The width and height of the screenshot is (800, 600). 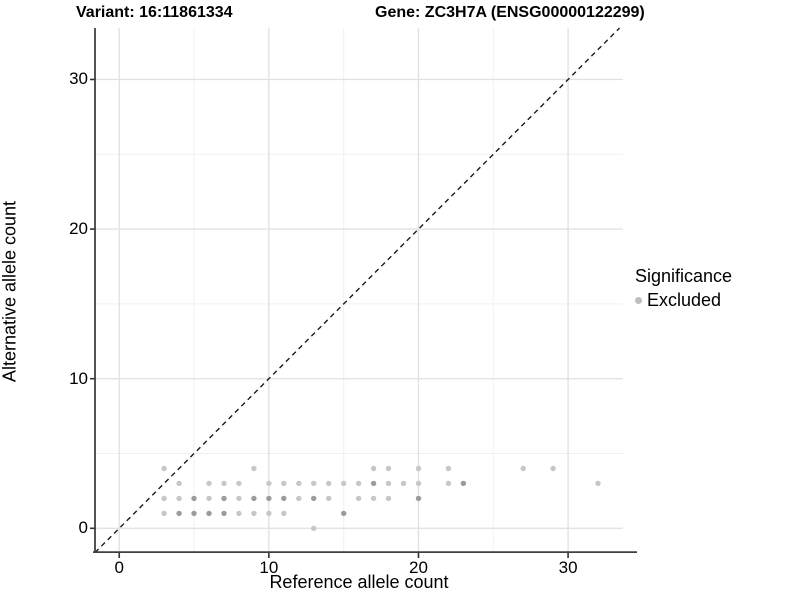 I want to click on x-tick-label: 0, so click(x=119, y=567).